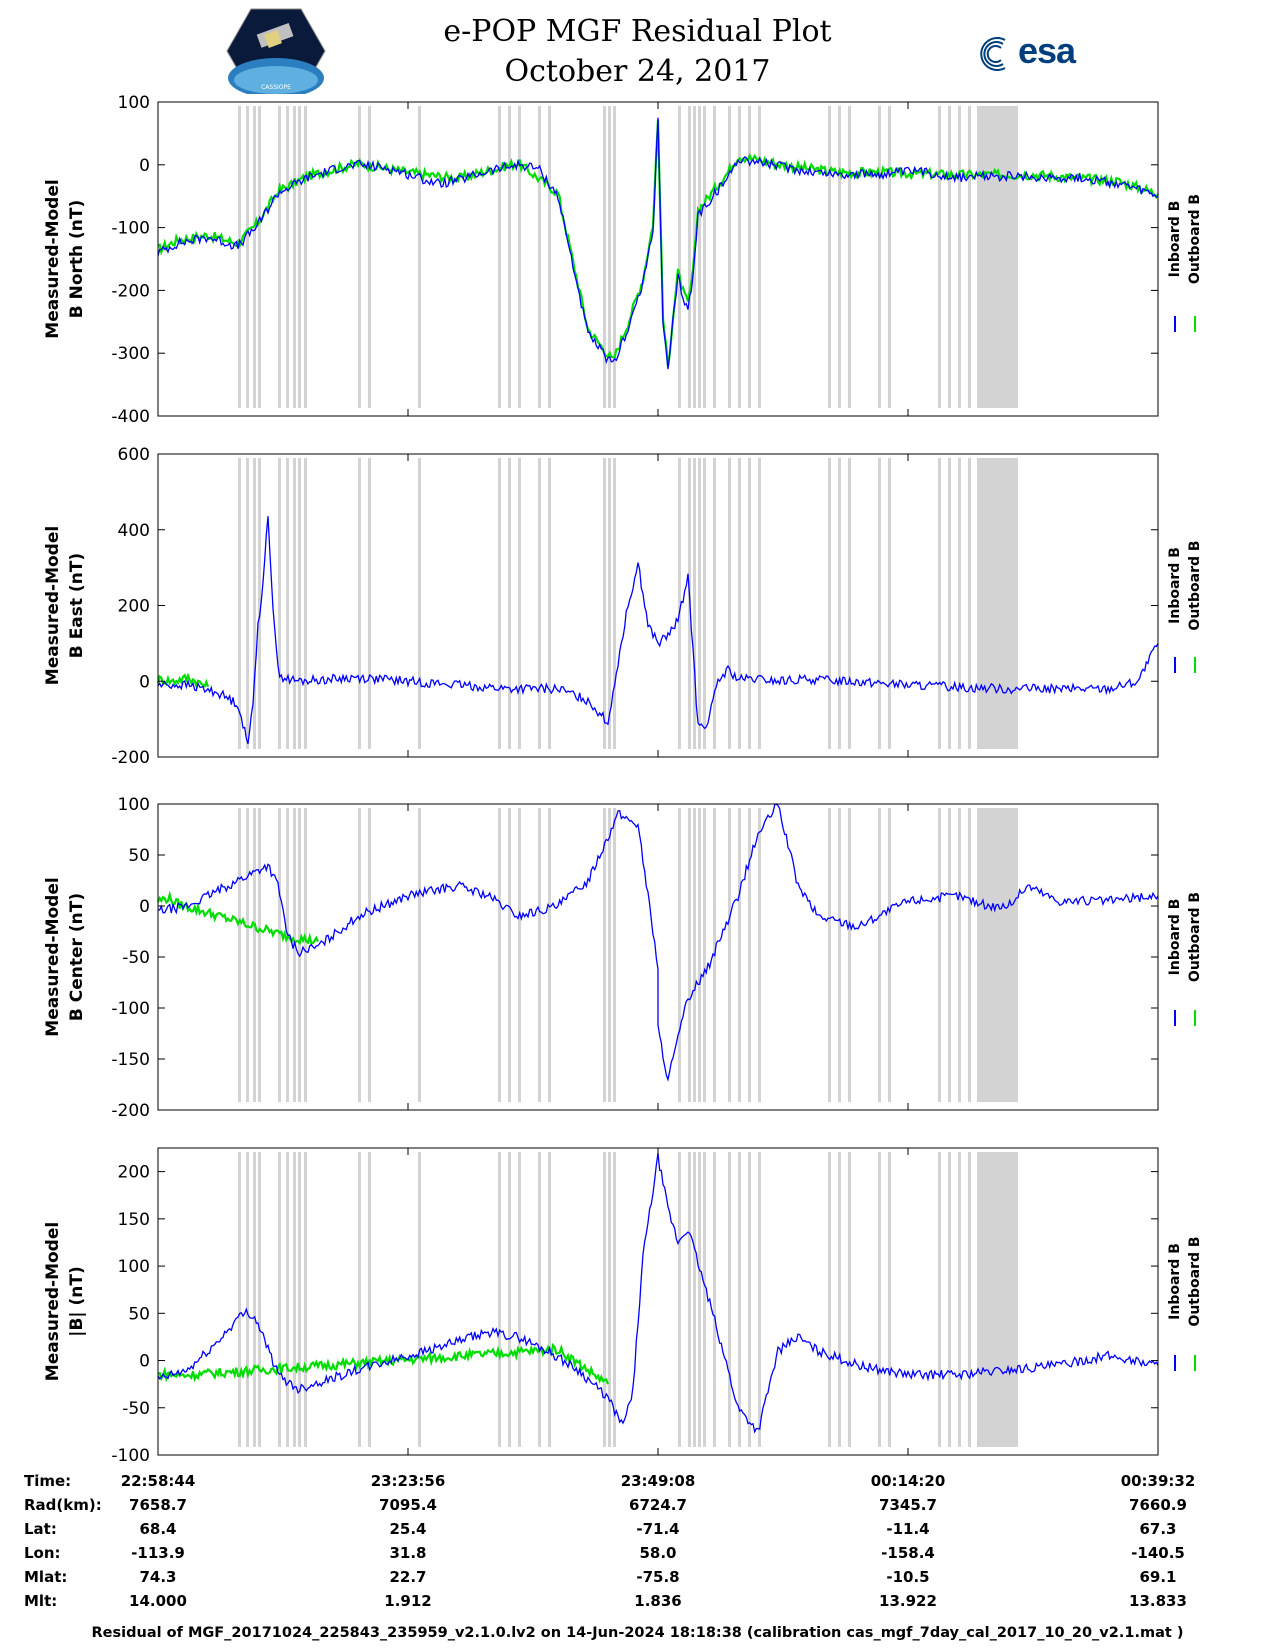 The image size is (1275, 1650). I want to click on y-tick-label: 400, so click(134, 531).